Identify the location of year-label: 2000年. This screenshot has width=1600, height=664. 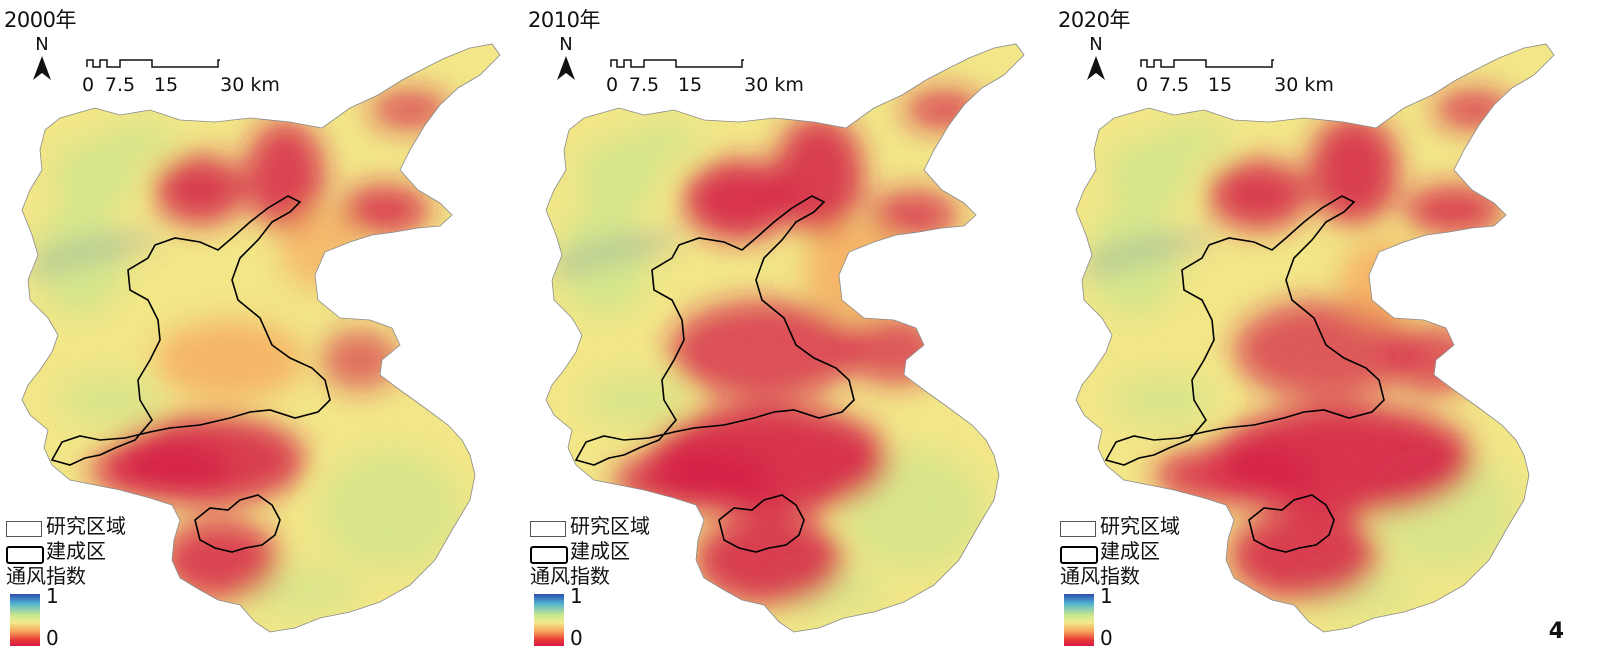
(40, 20).